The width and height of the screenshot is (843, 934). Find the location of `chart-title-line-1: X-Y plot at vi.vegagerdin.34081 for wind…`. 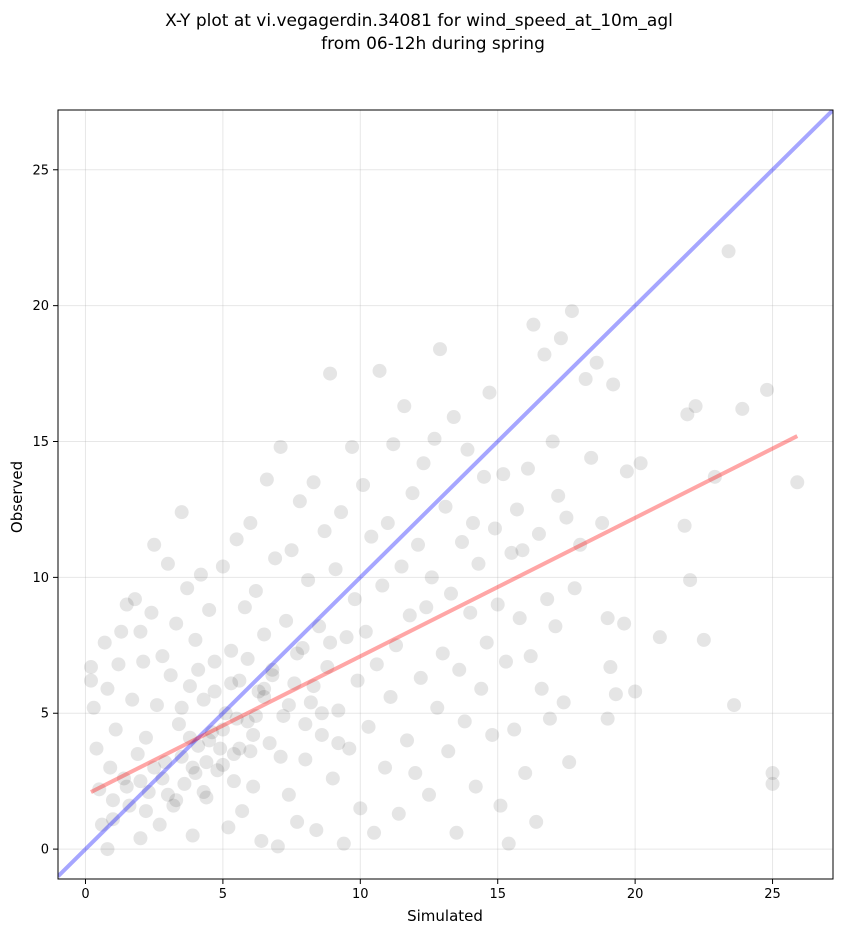

chart-title-line-1: X-Y plot at vi.vegagerdin.34081 for wind… is located at coordinates (419, 21).